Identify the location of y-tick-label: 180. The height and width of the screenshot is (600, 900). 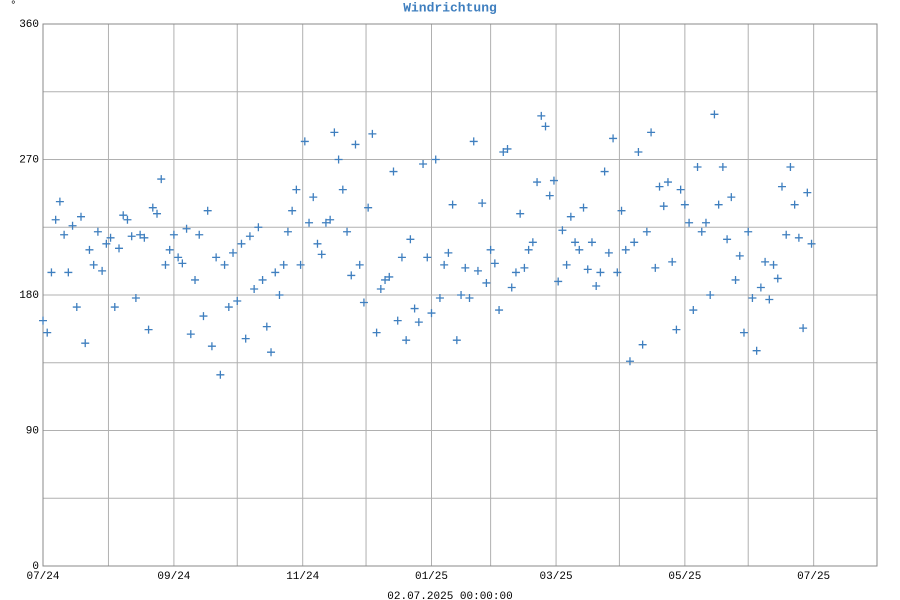
(29, 296).